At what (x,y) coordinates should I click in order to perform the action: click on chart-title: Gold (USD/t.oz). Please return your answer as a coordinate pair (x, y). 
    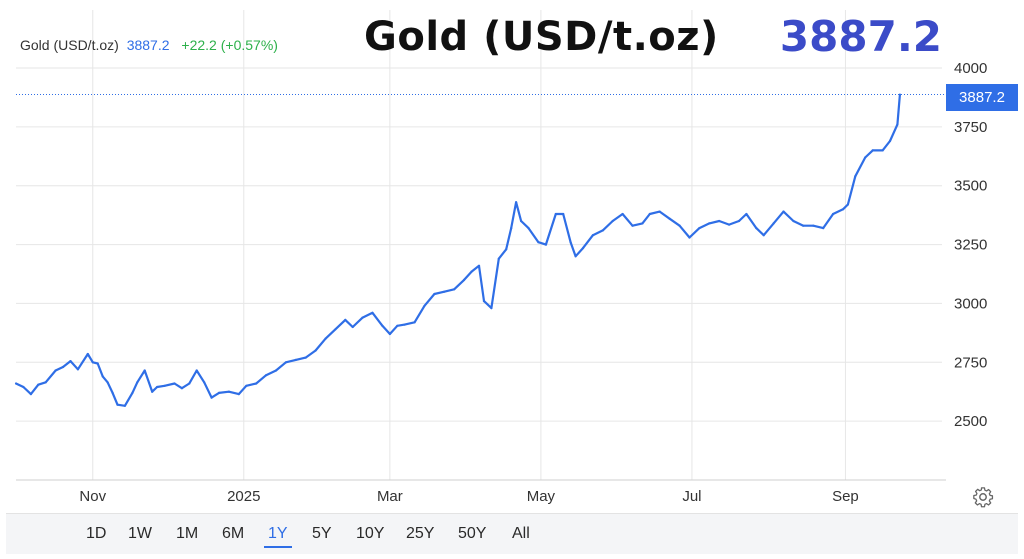
    Looking at the image, I should click on (541, 37).